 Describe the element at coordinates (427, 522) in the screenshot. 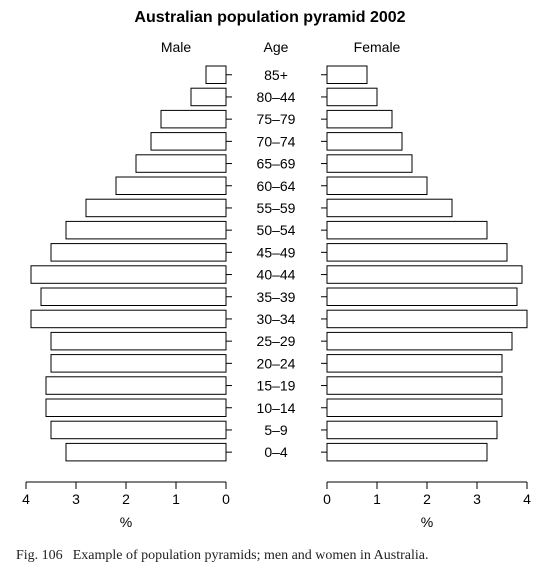

I see `female-x-axis-label: %` at that location.